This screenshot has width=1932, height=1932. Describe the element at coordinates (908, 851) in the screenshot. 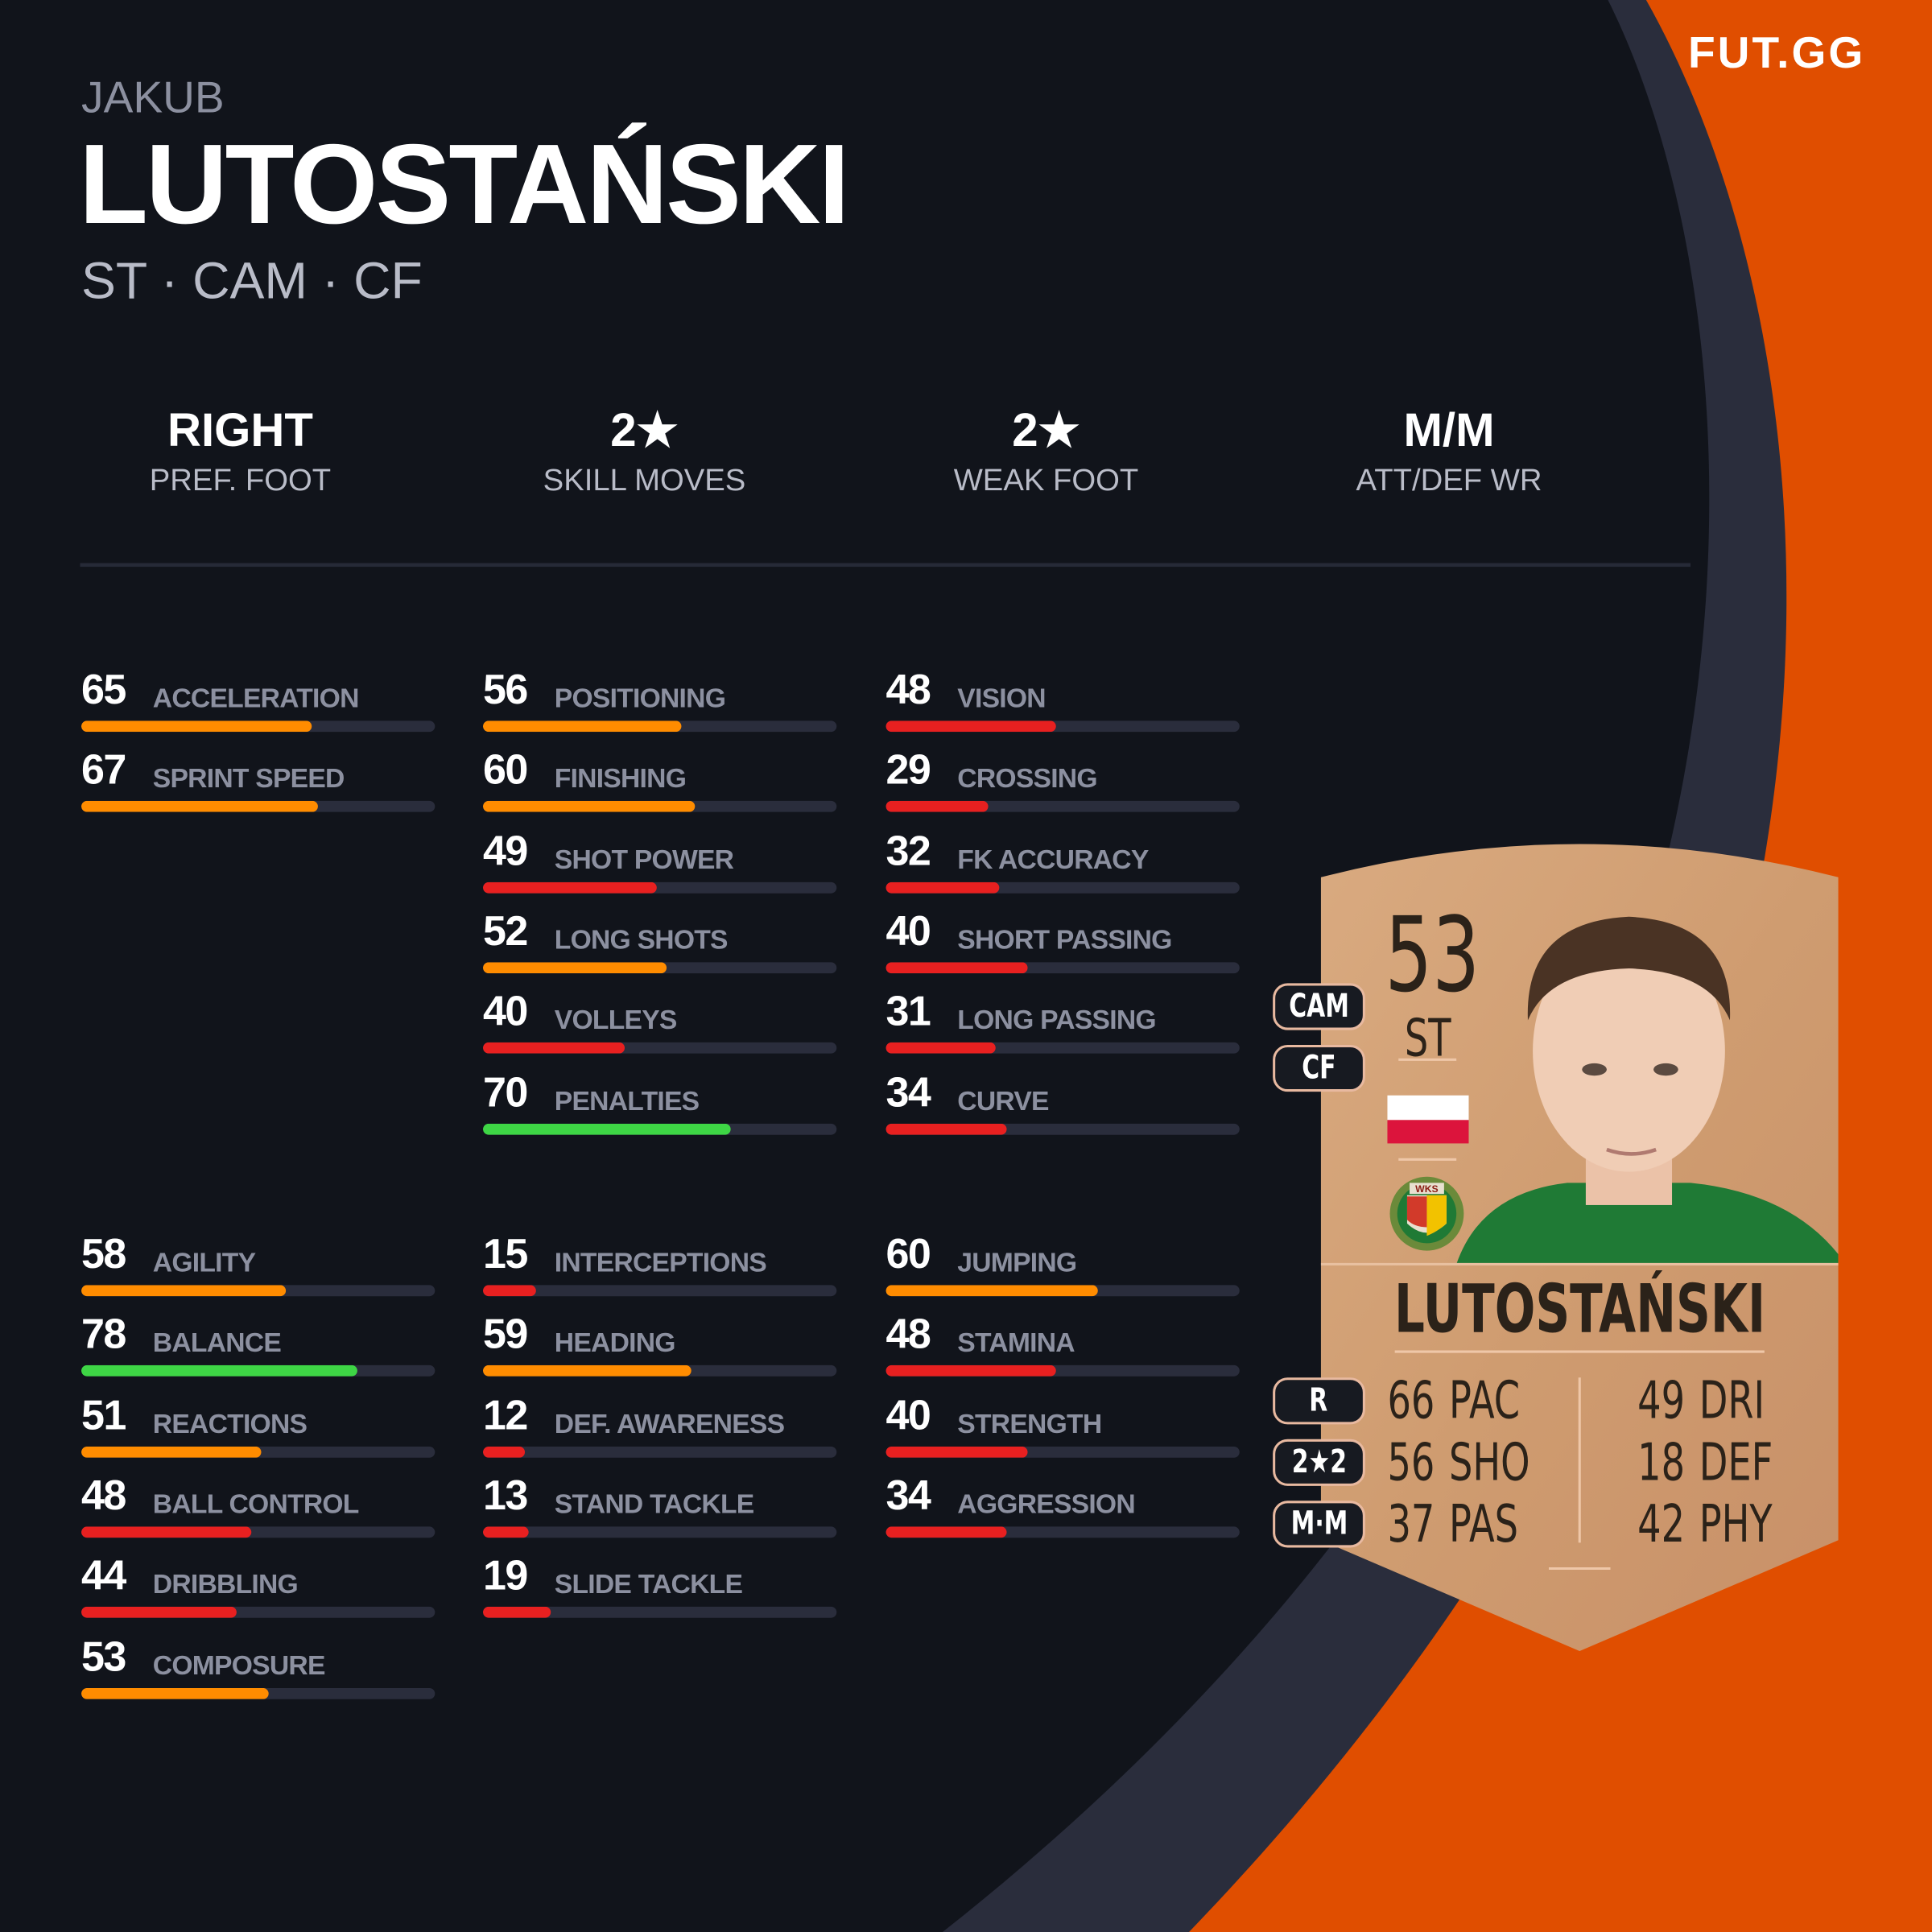

I see `stat-value: 32` at that location.